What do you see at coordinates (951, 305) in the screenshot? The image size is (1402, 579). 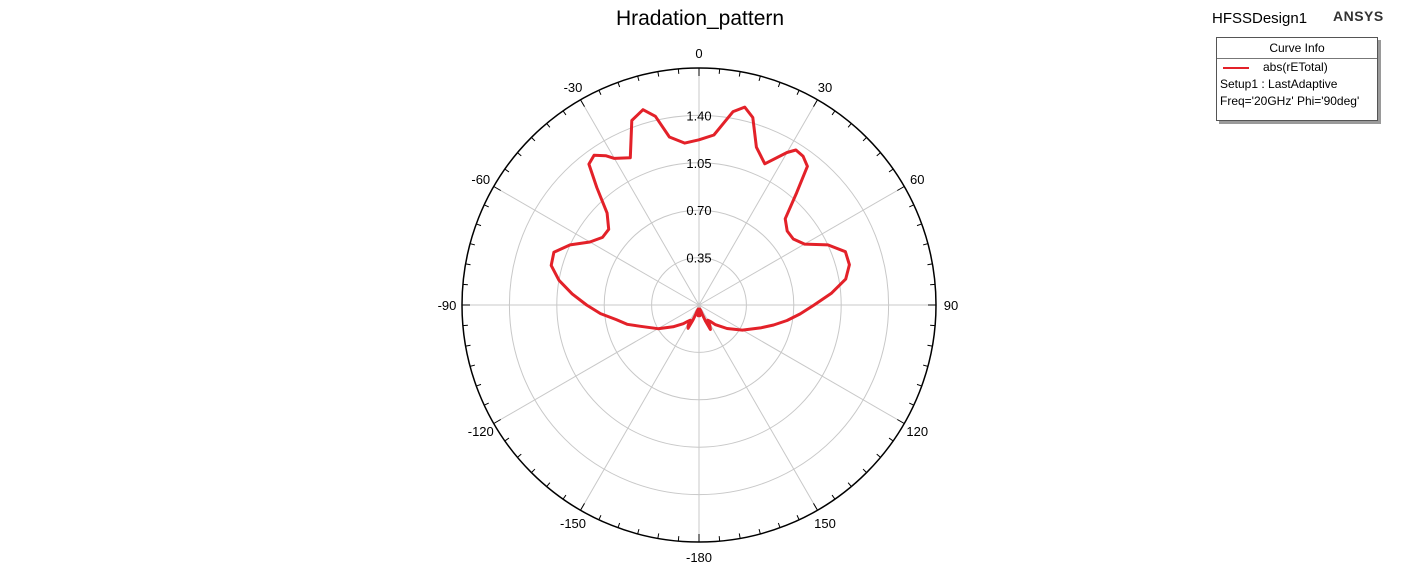 I see `angle-tick-label: 90` at bounding box center [951, 305].